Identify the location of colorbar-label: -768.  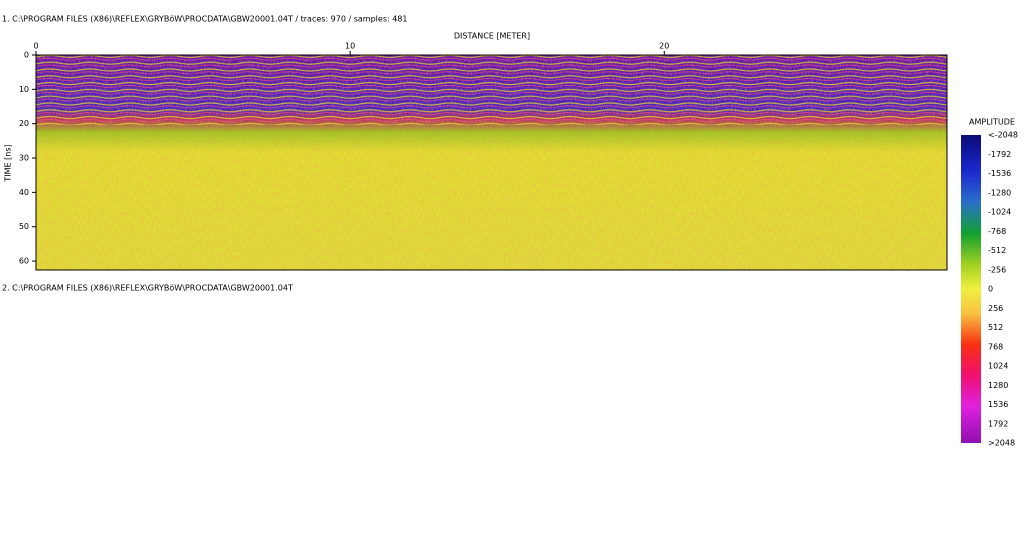
(997, 231).